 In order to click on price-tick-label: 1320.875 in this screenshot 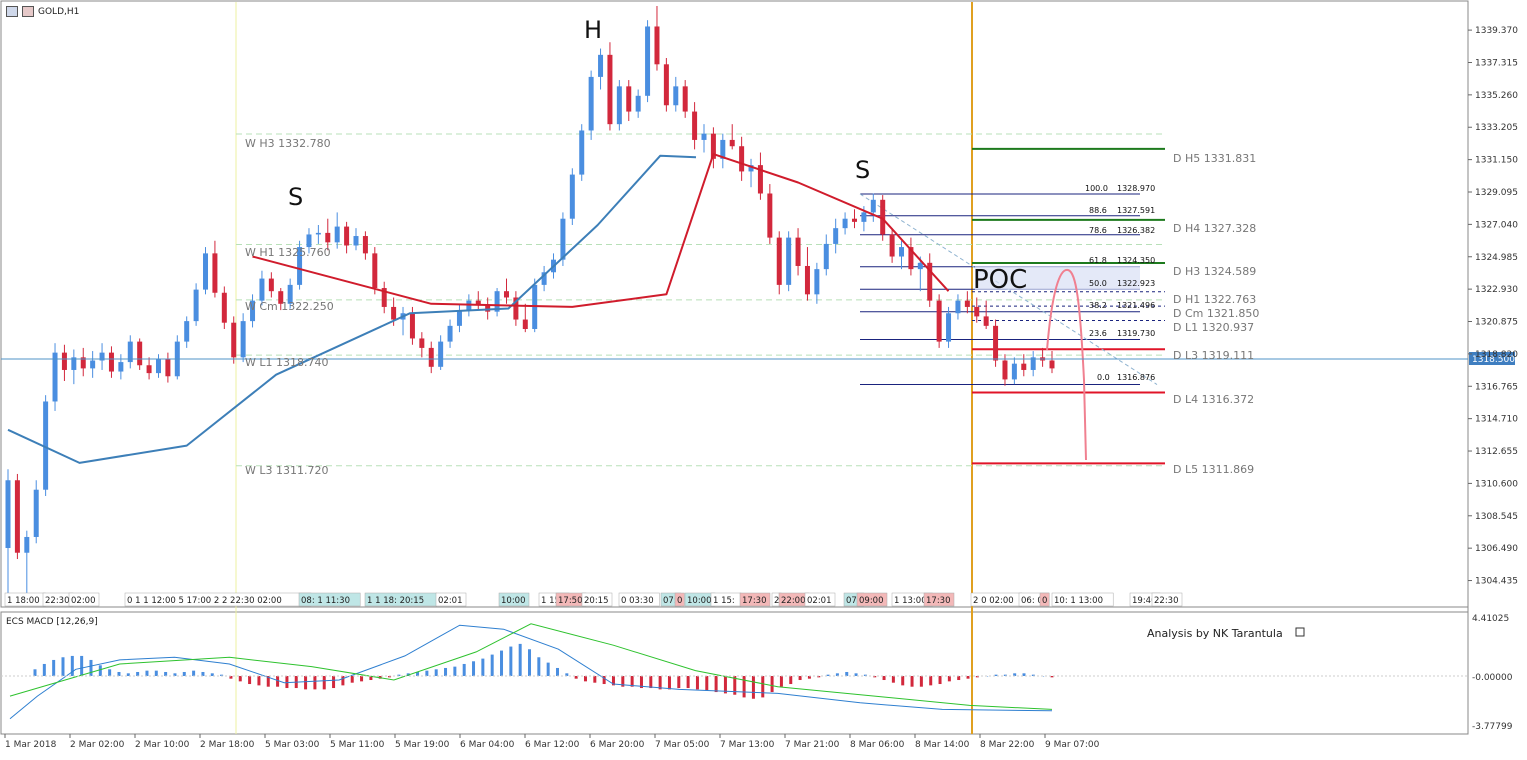, I will do `click(1496, 323)`.